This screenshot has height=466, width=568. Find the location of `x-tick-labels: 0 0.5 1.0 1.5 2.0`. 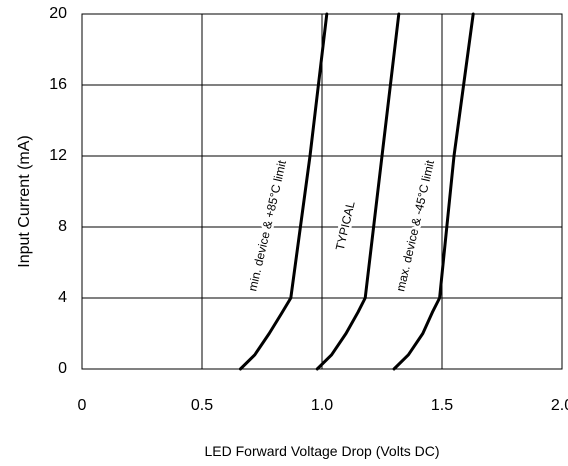

x-tick-labels: 0 0.5 1.0 1.5 2.0 is located at coordinates (323, 405).